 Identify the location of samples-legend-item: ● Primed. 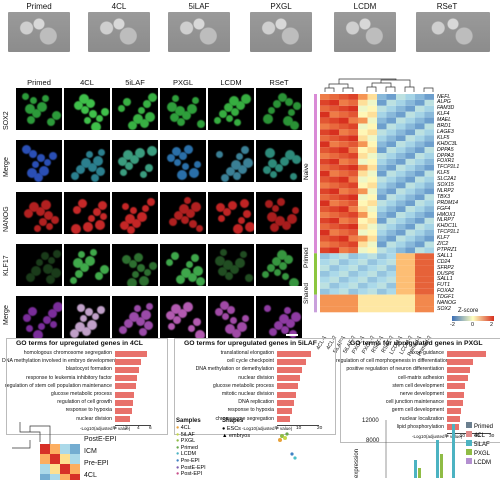
(187, 448).